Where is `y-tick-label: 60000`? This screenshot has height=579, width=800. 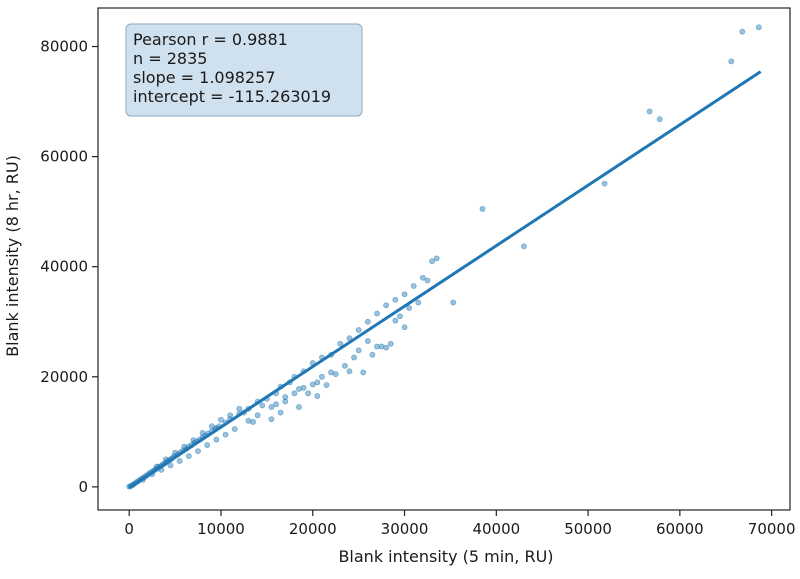
y-tick-label: 60000 is located at coordinates (64, 157).